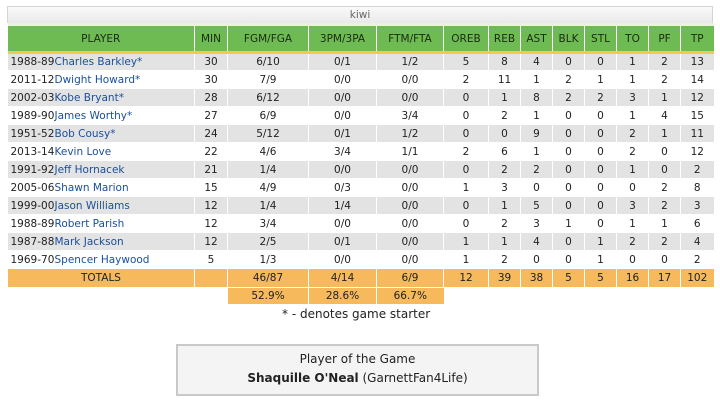 The image size is (720, 401). I want to click on table-row: 1999-00Jason Williams 12 1/4 1/4 0/0 0 1 5 0 0 3 2 3, so click(360, 205).